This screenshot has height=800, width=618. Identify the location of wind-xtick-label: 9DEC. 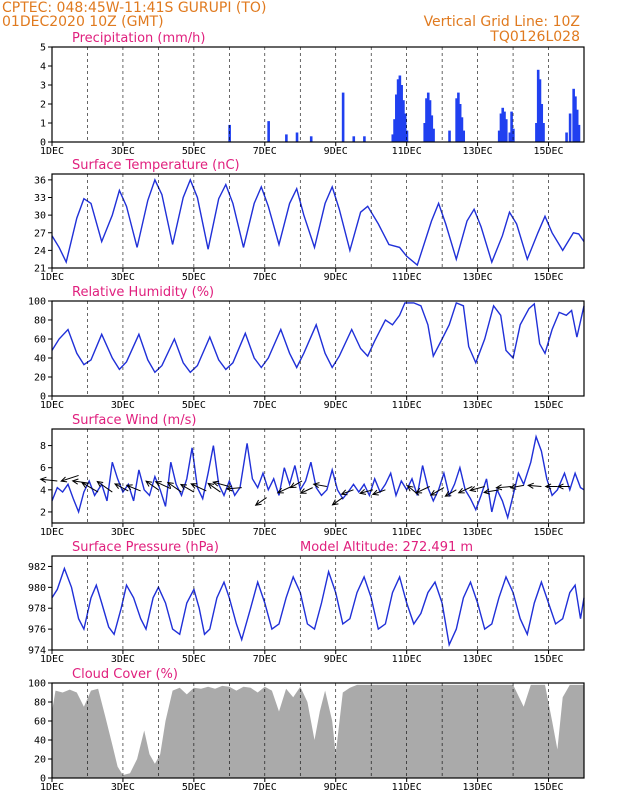
(336, 532).